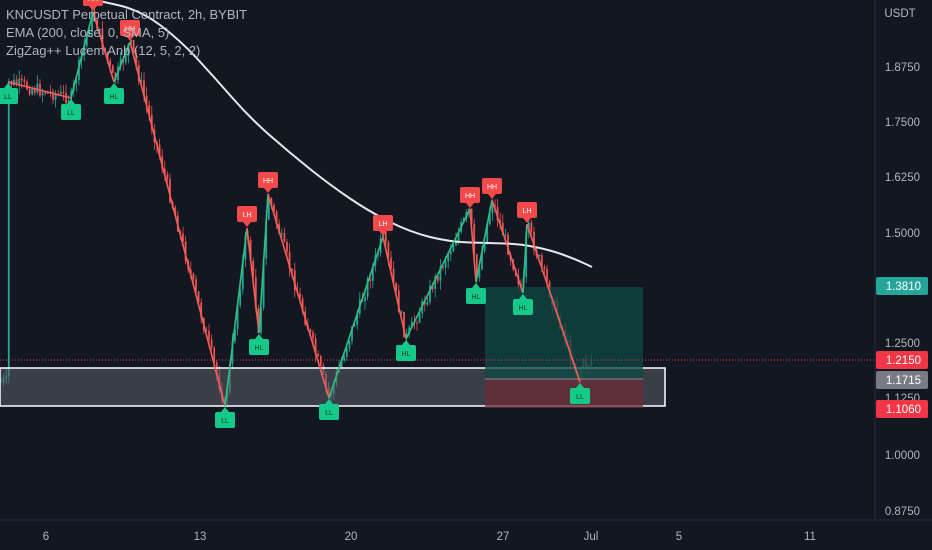 The image size is (932, 550). Describe the element at coordinates (902, 178) in the screenshot. I see `price-tick-label: 1.6250` at that location.